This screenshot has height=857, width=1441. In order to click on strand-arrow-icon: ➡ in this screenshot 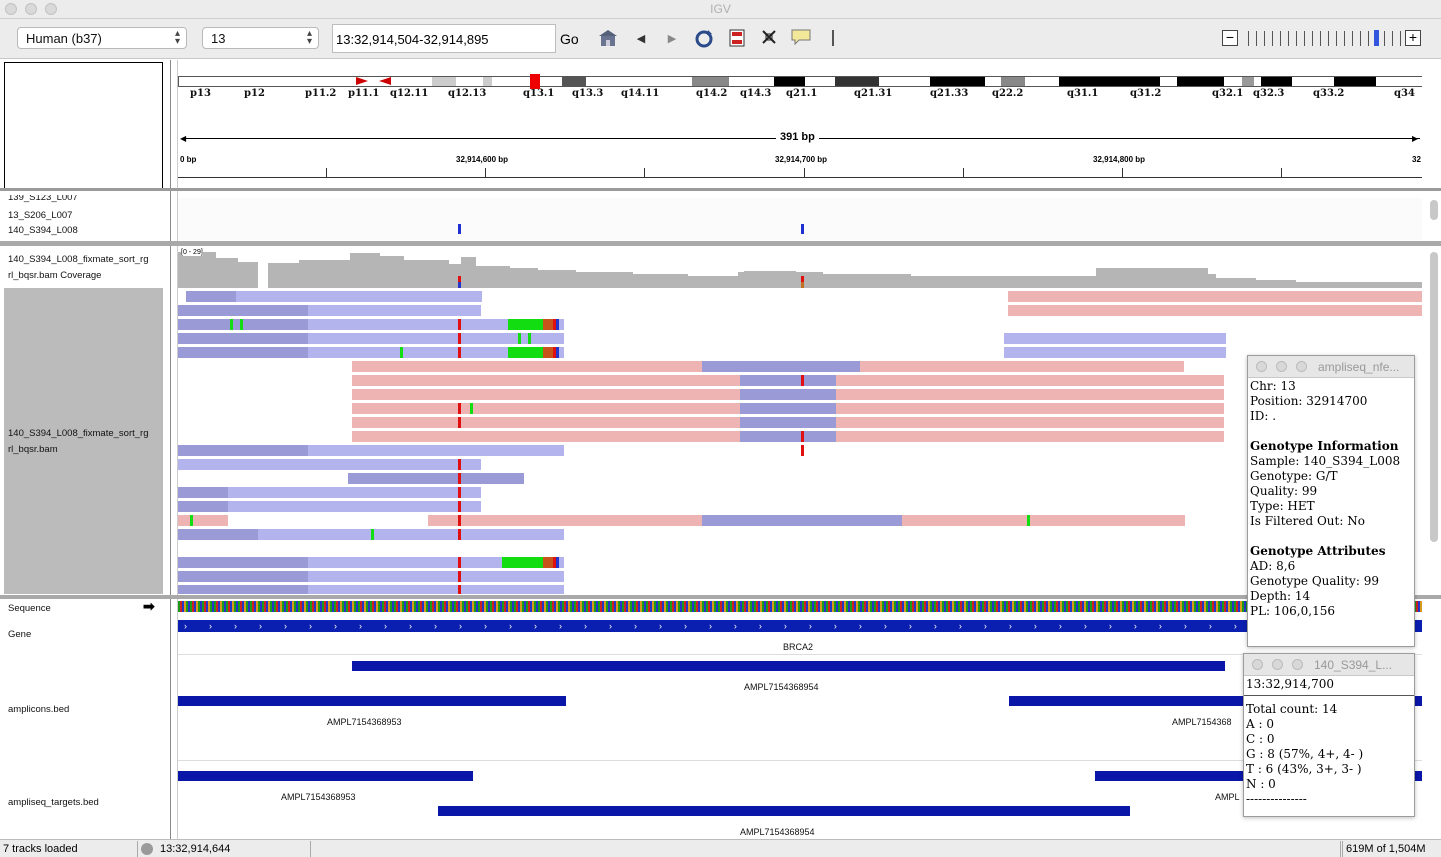, I will do `click(149, 606)`.